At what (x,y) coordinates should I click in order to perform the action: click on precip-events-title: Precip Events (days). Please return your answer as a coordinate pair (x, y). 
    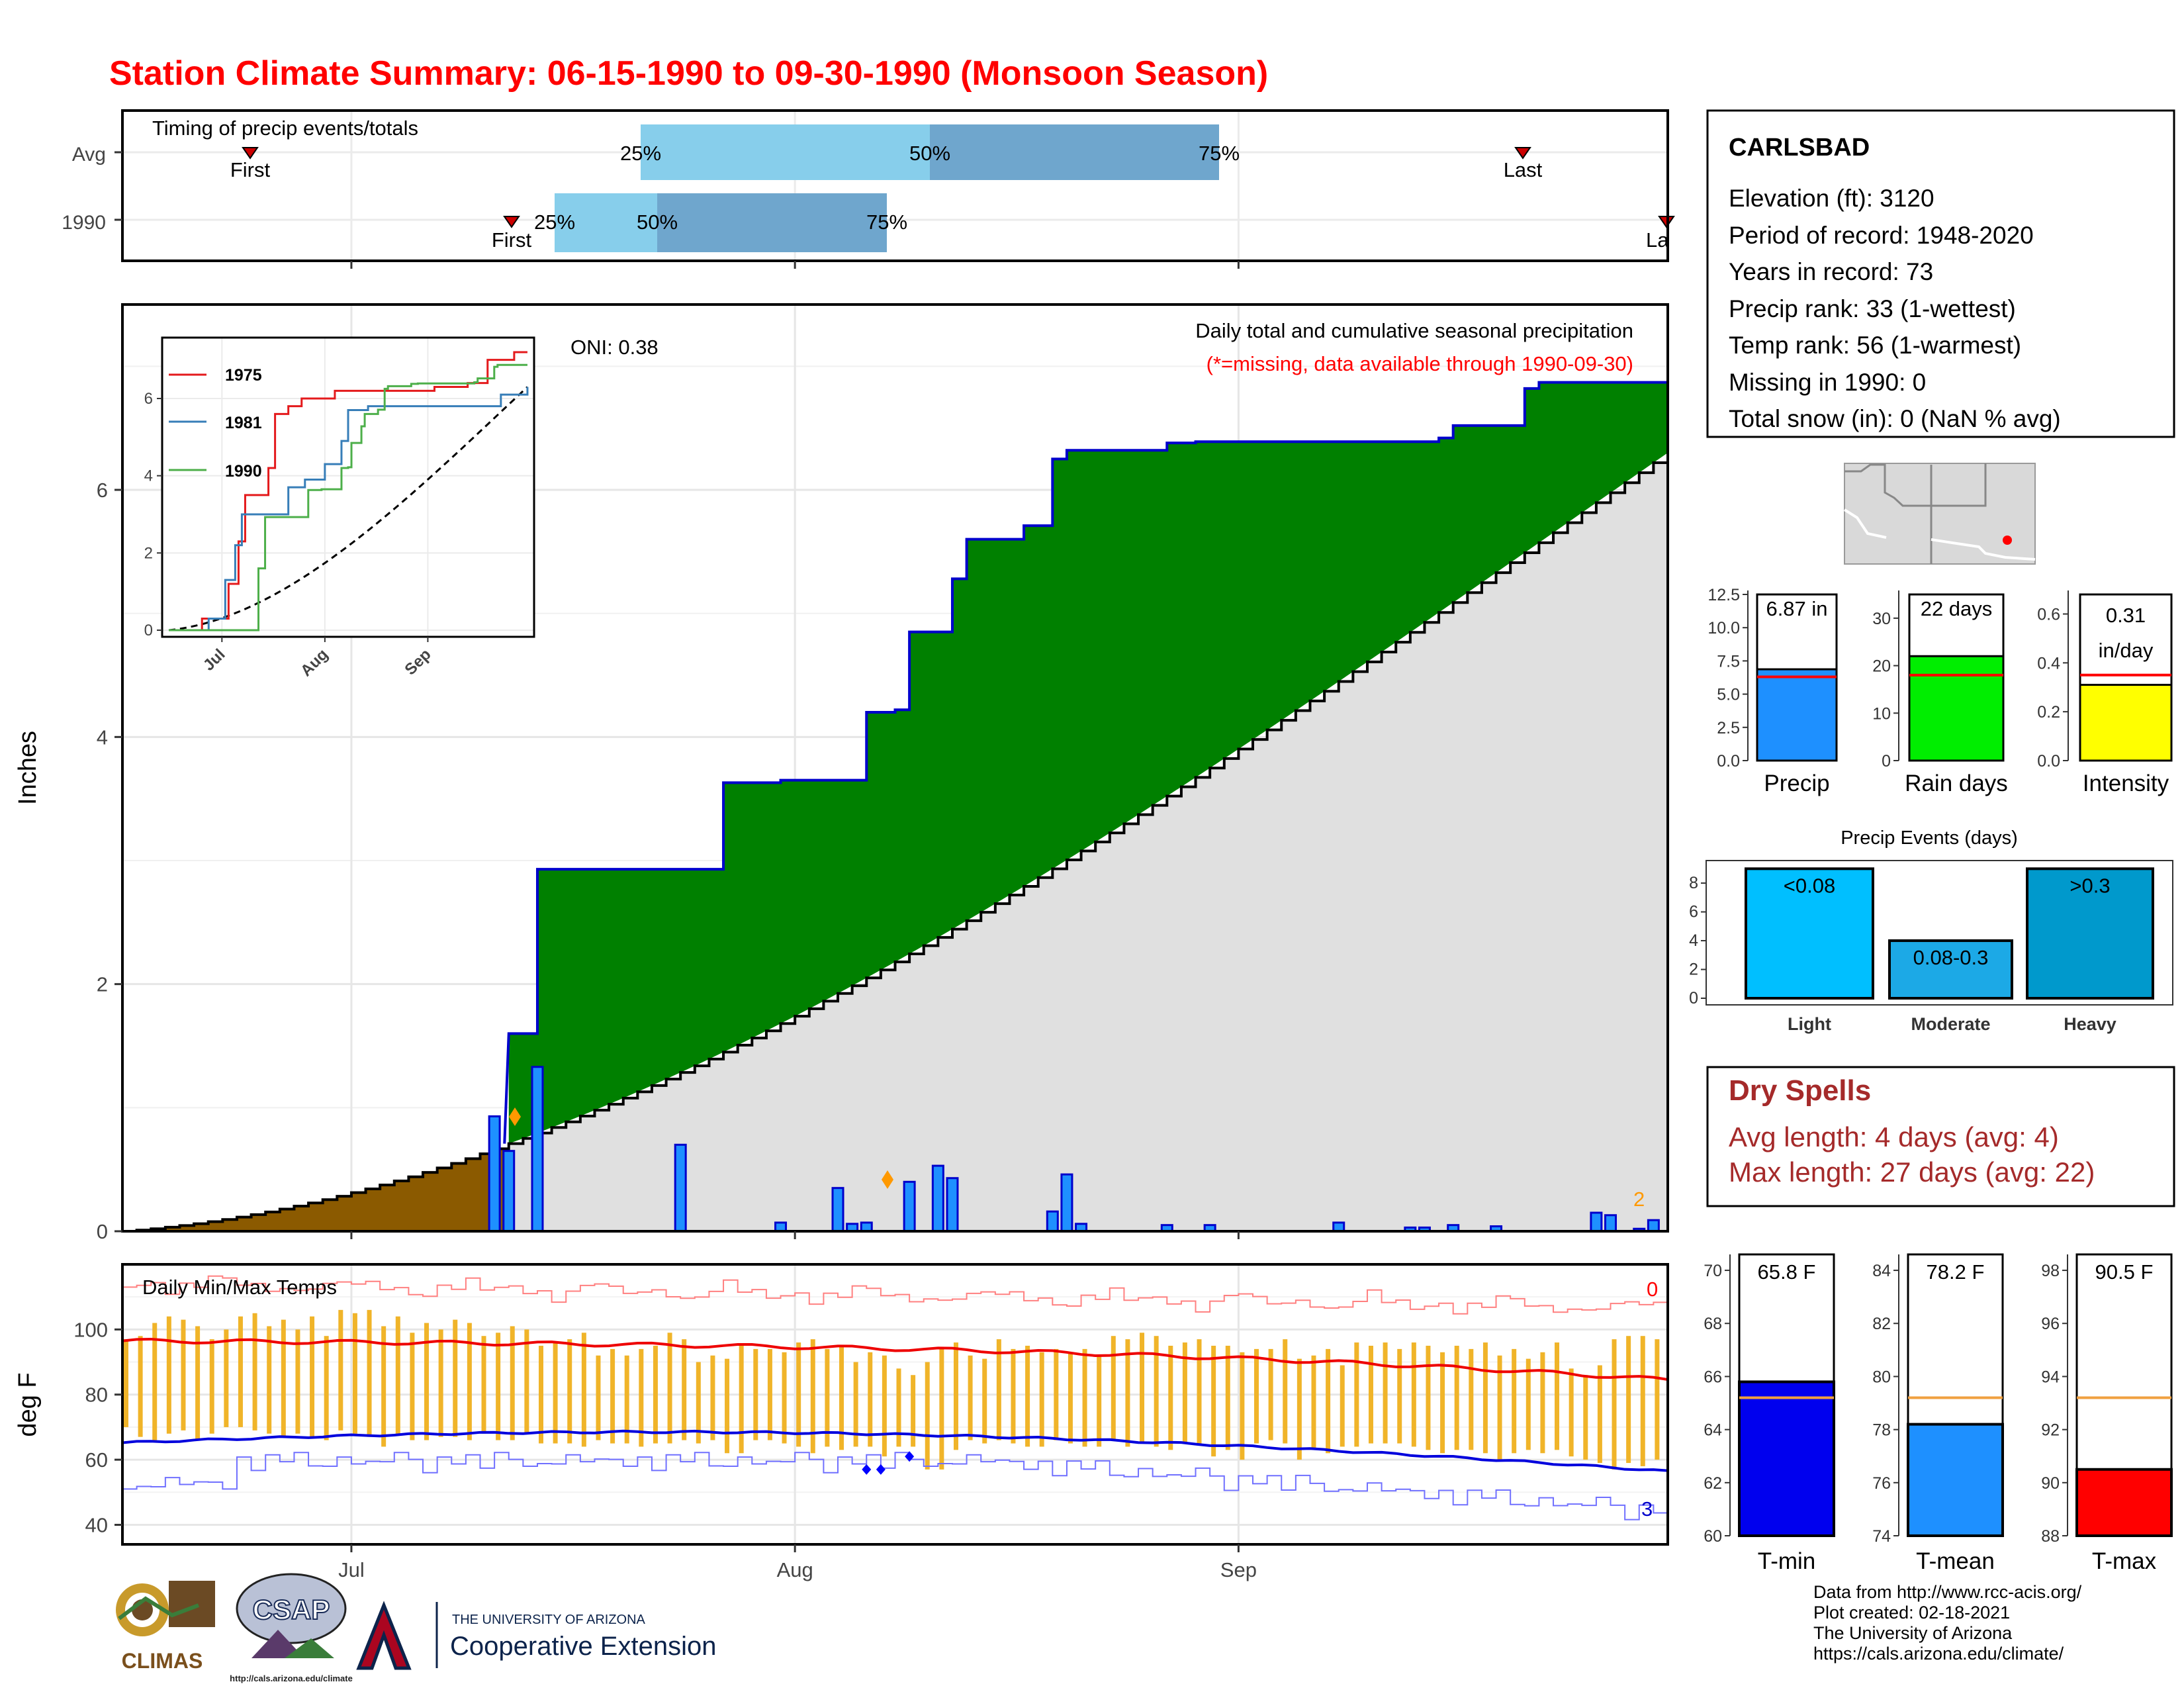
    Looking at the image, I should click on (1929, 838).